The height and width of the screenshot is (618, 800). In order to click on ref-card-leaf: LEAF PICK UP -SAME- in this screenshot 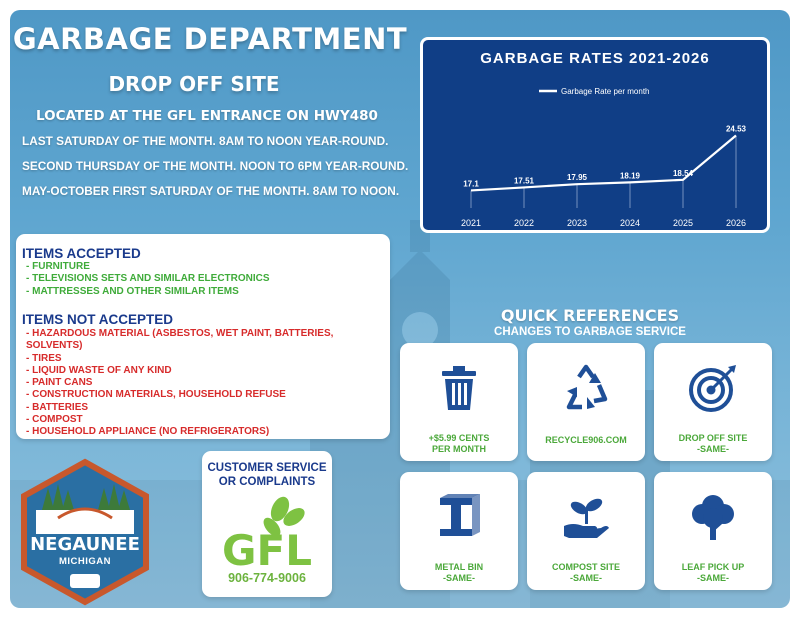, I will do `click(713, 531)`.